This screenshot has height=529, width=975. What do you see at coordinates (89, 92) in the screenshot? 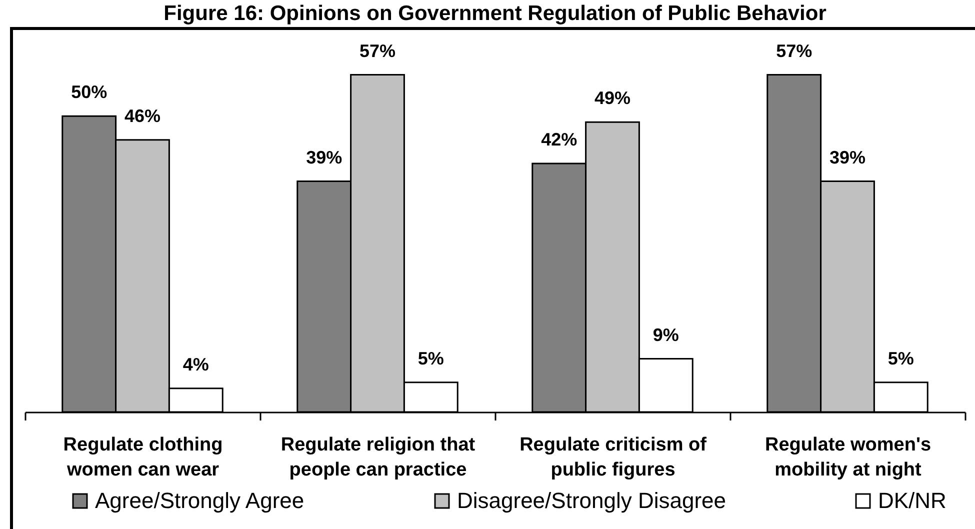
I see `data-label: 50%` at bounding box center [89, 92].